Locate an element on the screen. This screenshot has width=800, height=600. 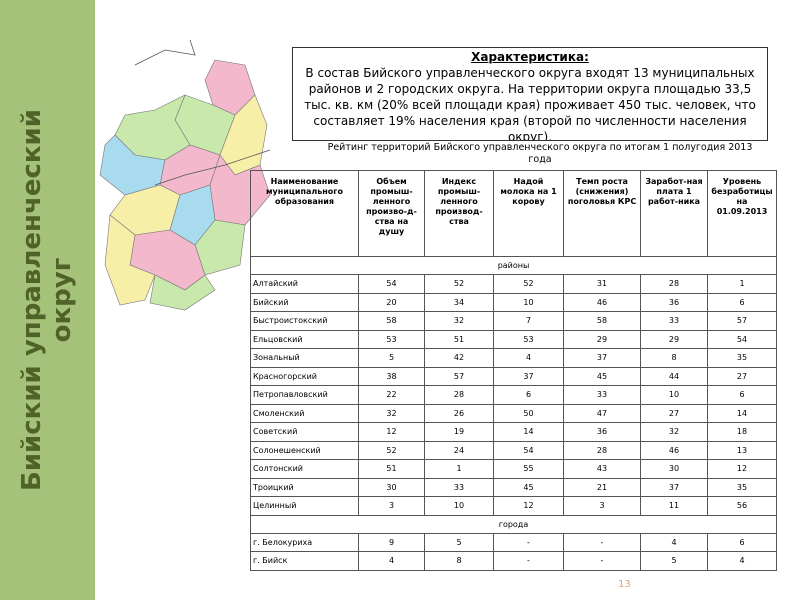
data-row: Ельцовский 53 51 53 29 29 54 is located at coordinates (513, 339).